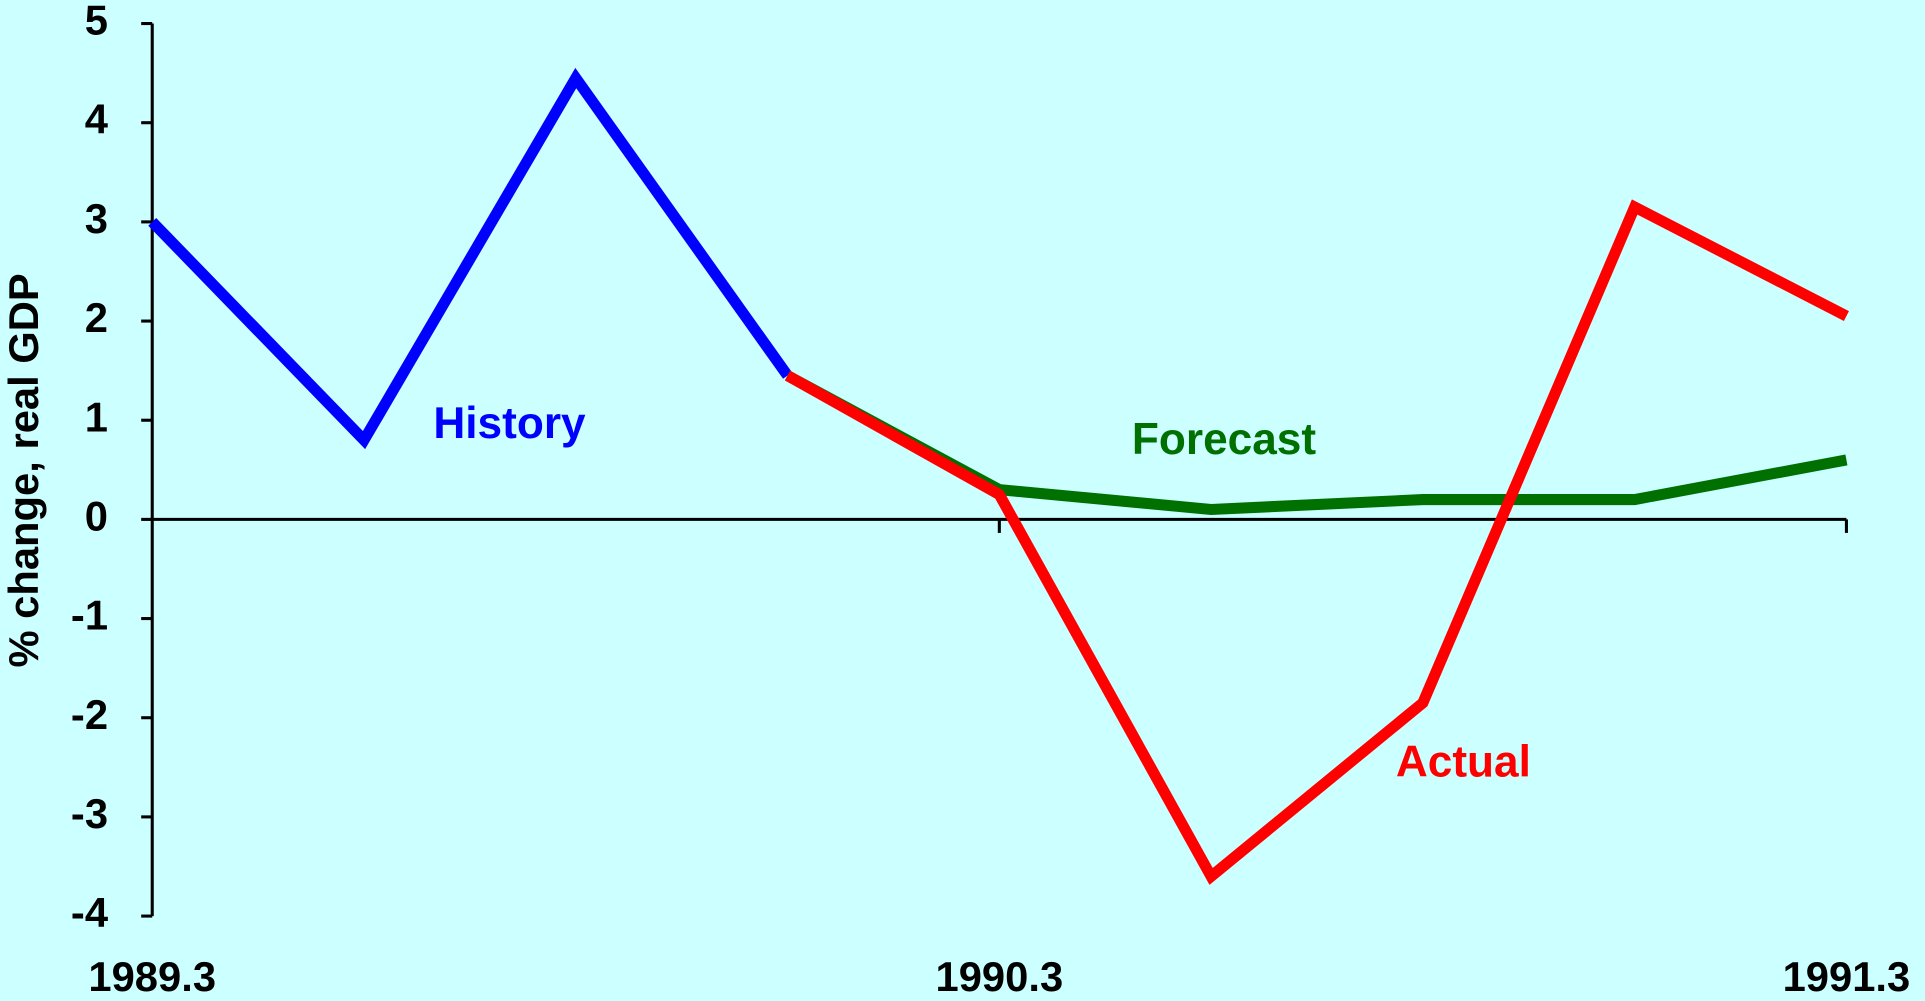  Describe the element at coordinates (1000, 976) in the screenshot. I see `x-tick-label: 1990.3` at that location.